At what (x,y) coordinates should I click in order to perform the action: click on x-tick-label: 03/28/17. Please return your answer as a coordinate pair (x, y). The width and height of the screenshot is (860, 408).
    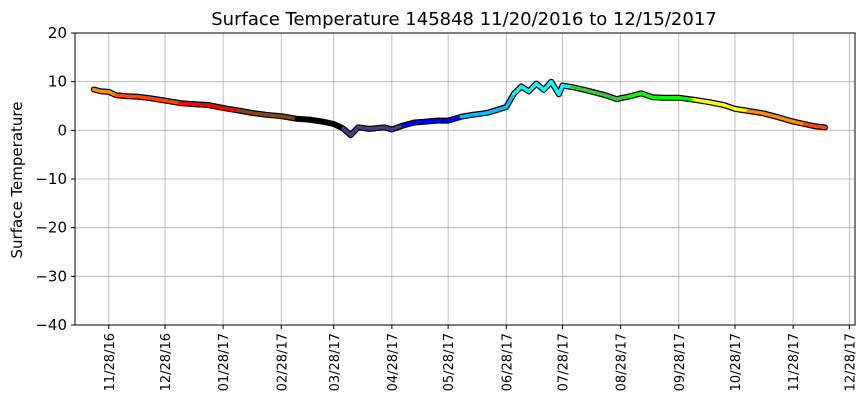
    Looking at the image, I should click on (335, 362).